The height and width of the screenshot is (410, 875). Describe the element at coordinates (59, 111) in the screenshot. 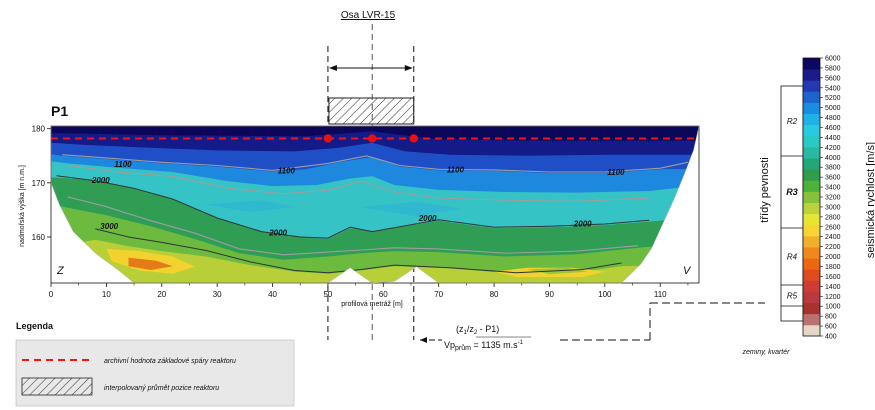

I see `profile-label: P1` at that location.